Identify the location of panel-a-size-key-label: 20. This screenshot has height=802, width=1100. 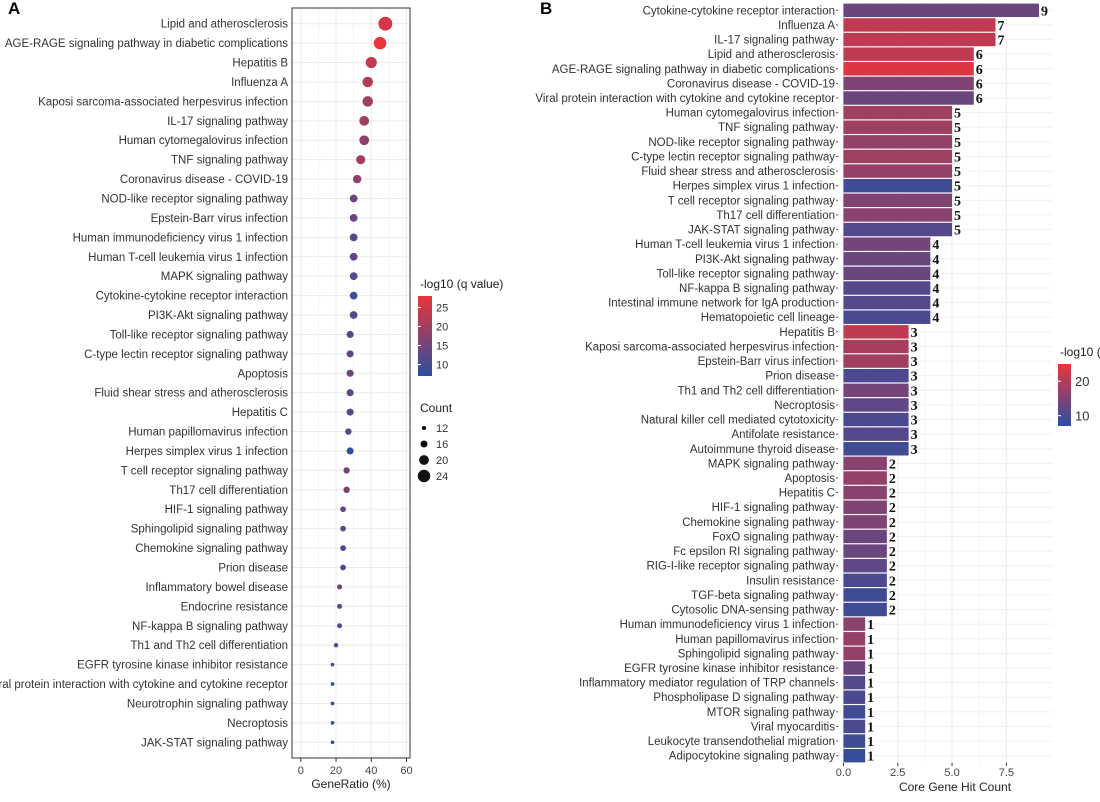
(442, 461).